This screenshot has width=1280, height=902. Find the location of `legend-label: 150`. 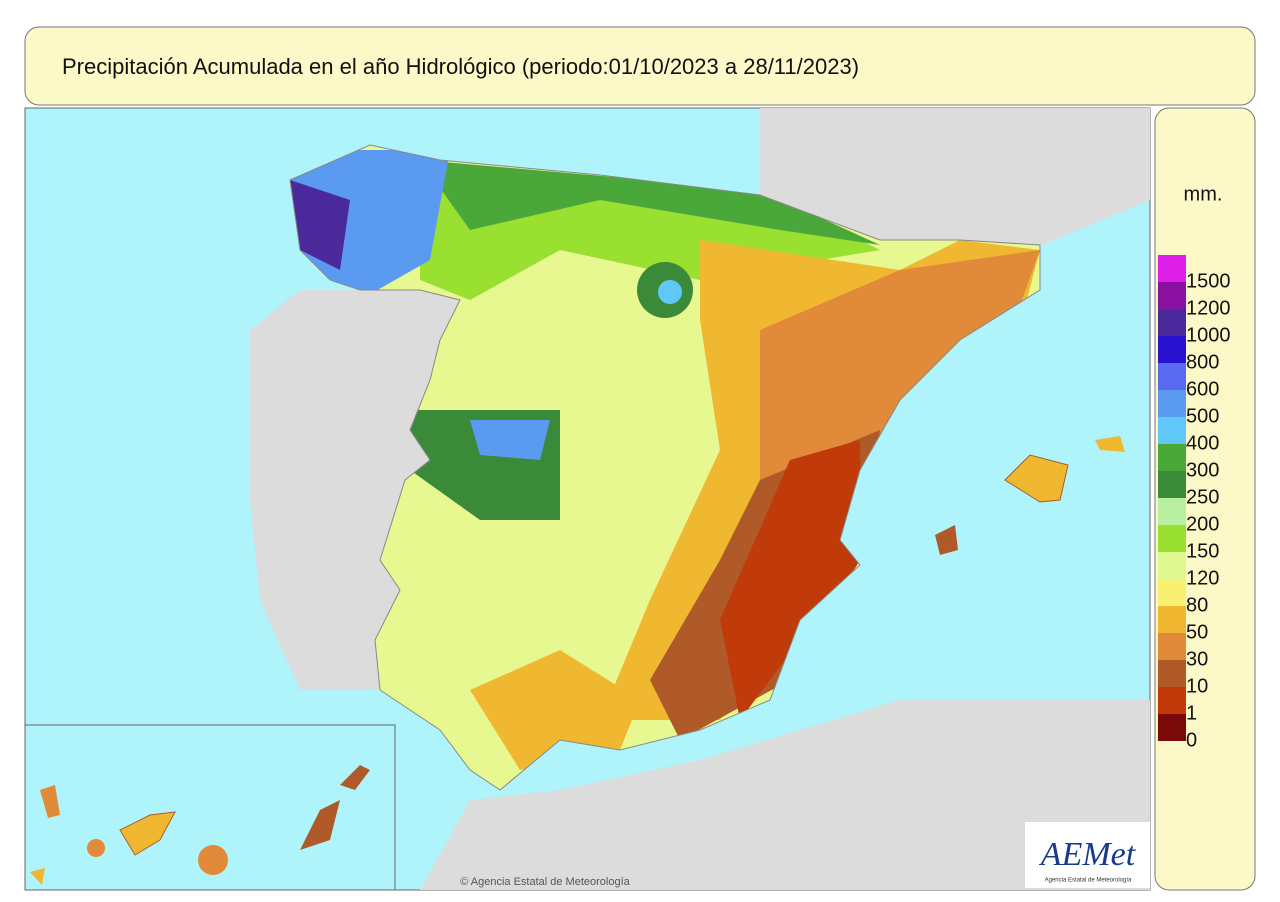

legend-label: 150 is located at coordinates (1202, 551).